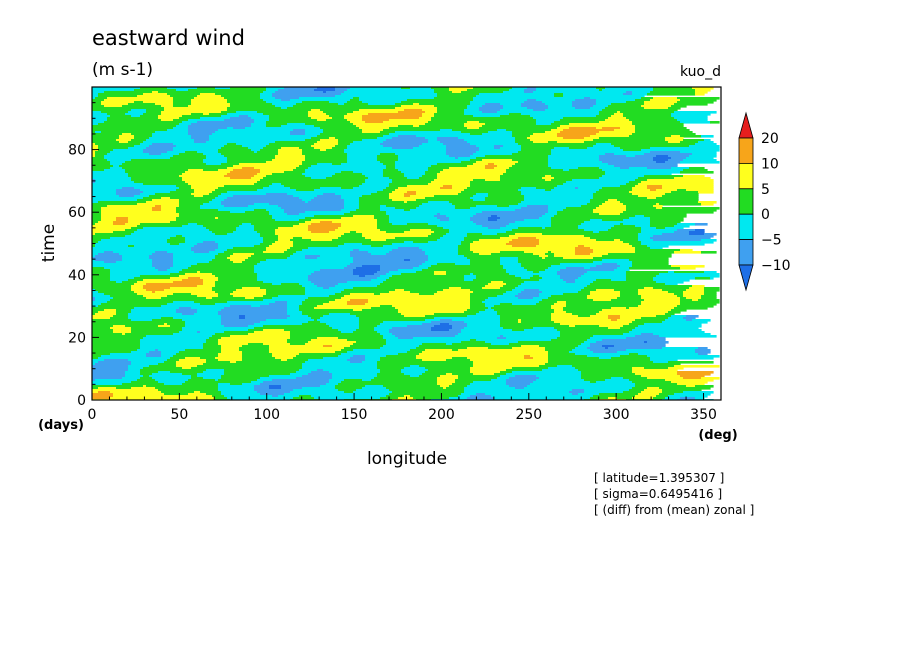 The width and height of the screenshot is (904, 654). What do you see at coordinates (179, 415) in the screenshot?
I see `x-tick-label: 50` at bounding box center [179, 415].